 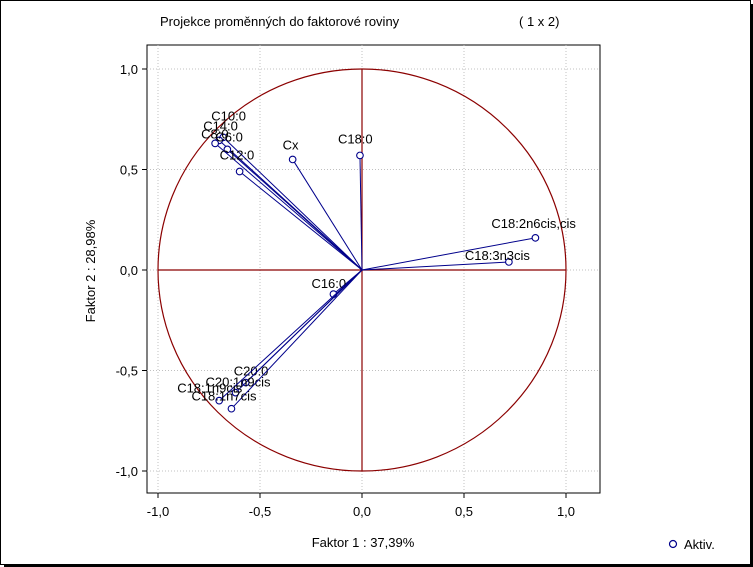 What do you see at coordinates (214, 133) in the screenshot?
I see `point-label: C8:0` at bounding box center [214, 133].